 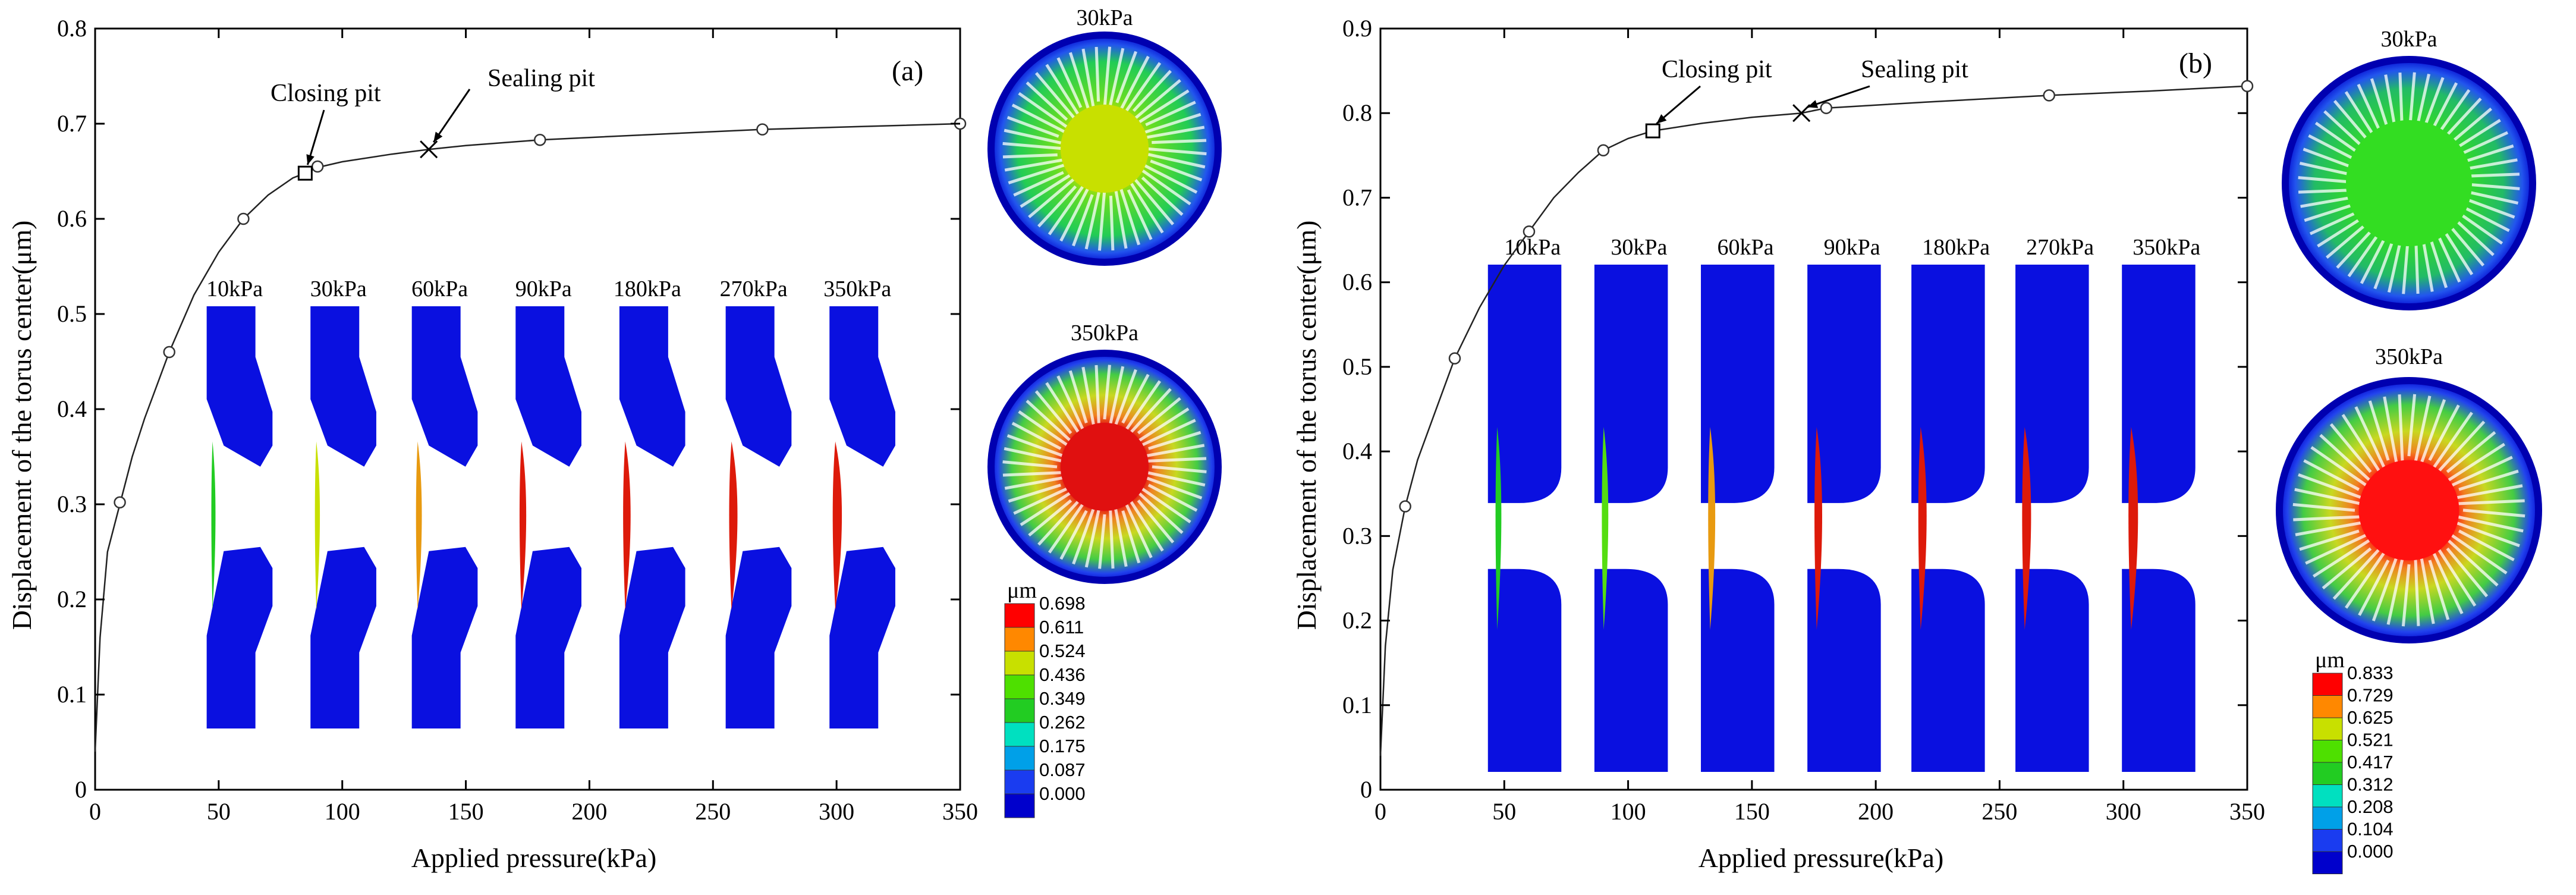 What do you see at coordinates (219, 811) in the screenshot?
I see `x-tick-label: 50` at bounding box center [219, 811].